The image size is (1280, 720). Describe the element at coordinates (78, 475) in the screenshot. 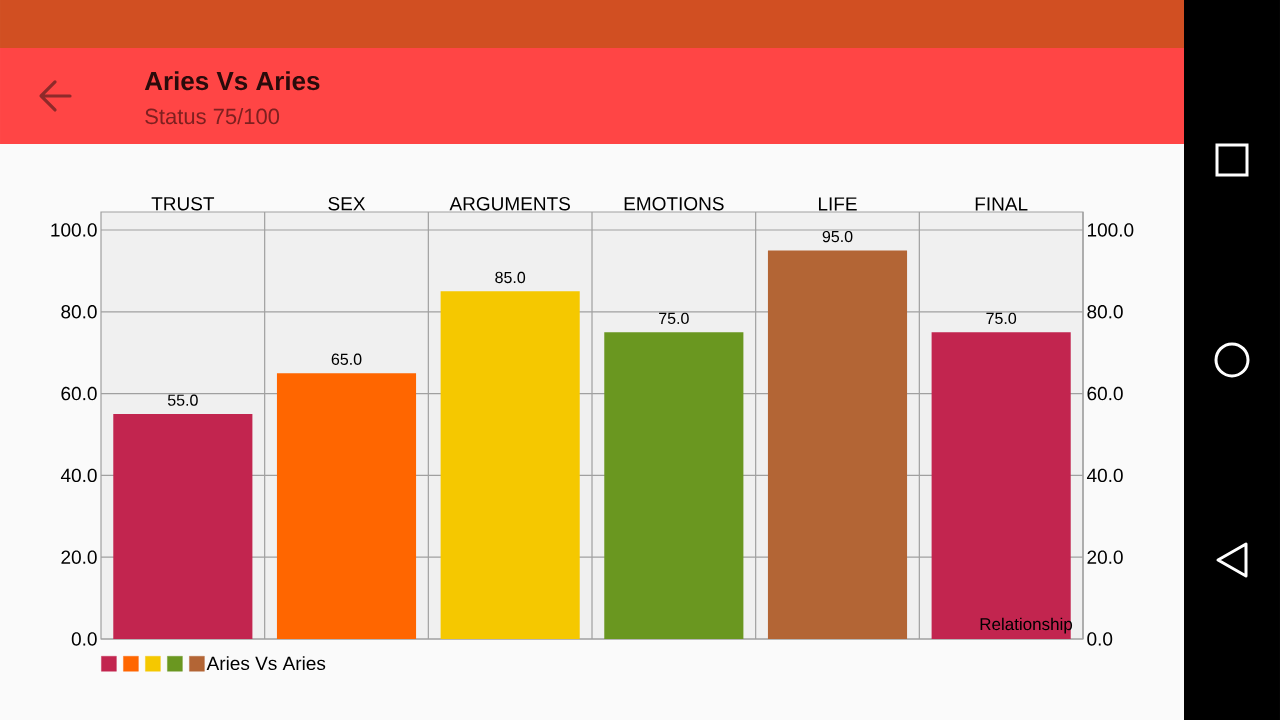

I see `y-tick-label: 40.0` at that location.